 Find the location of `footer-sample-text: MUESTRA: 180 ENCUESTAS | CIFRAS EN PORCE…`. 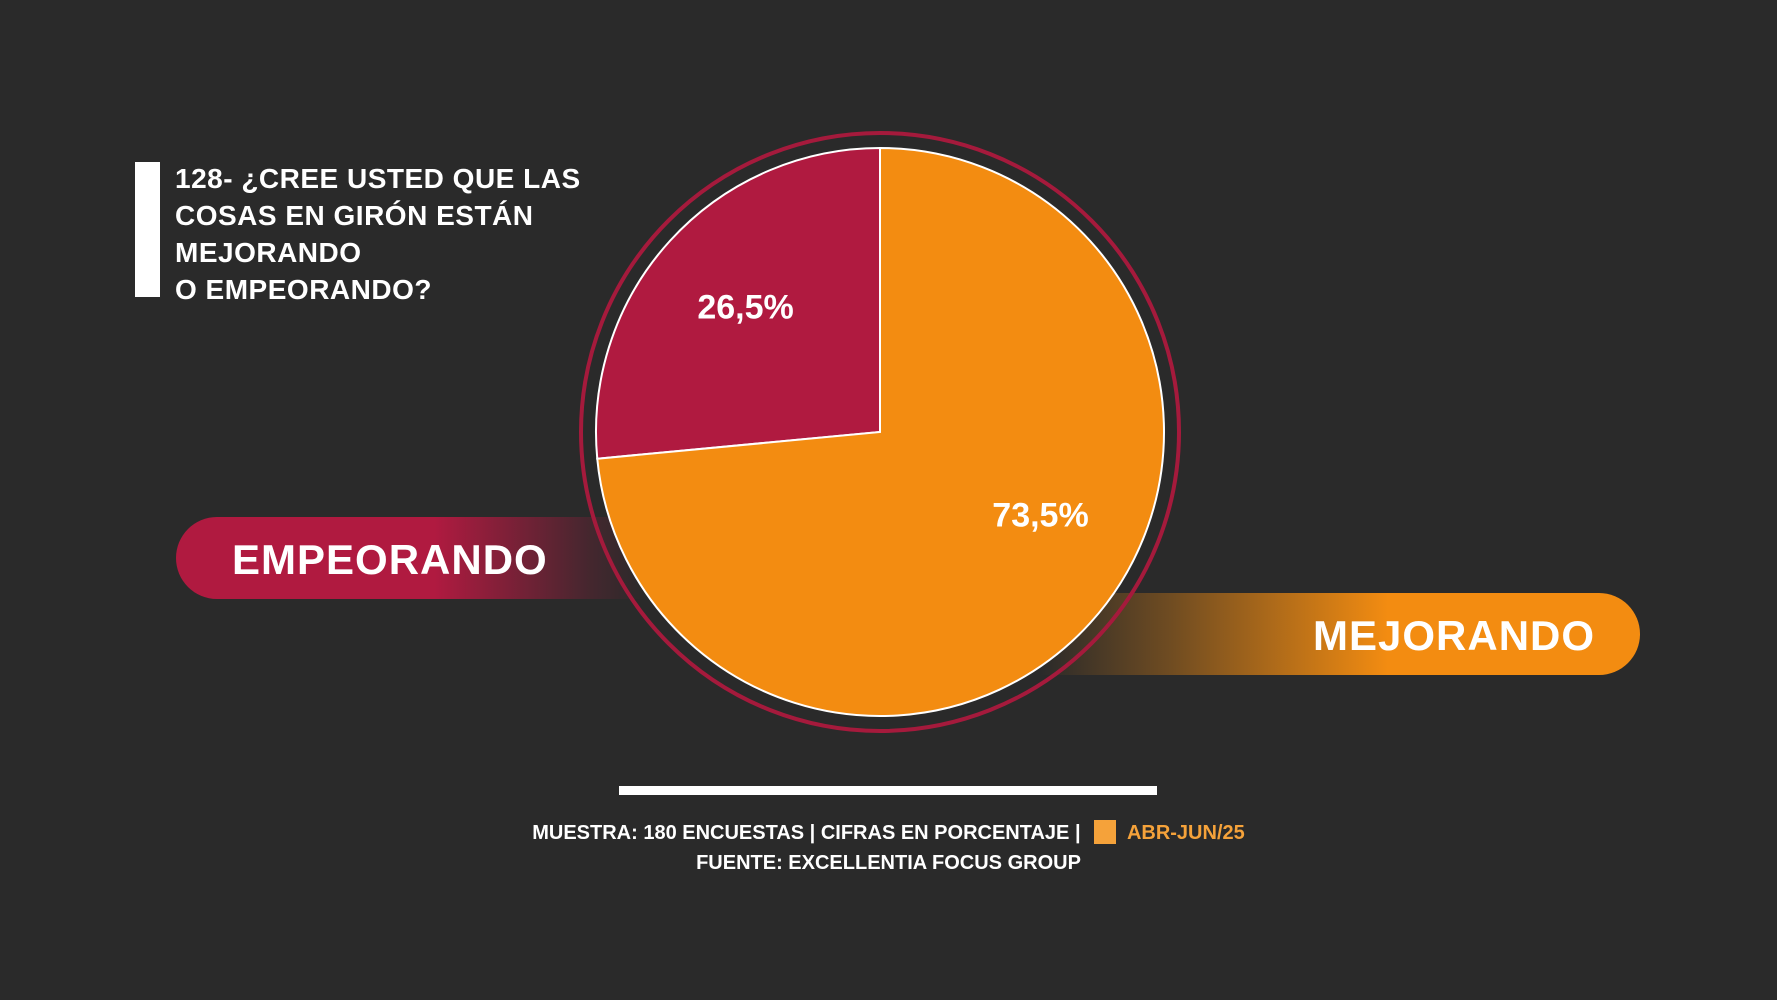

footer-sample-text: MUESTRA: 180 ENCUESTAS | CIFRAS EN PORCE… is located at coordinates (806, 833).